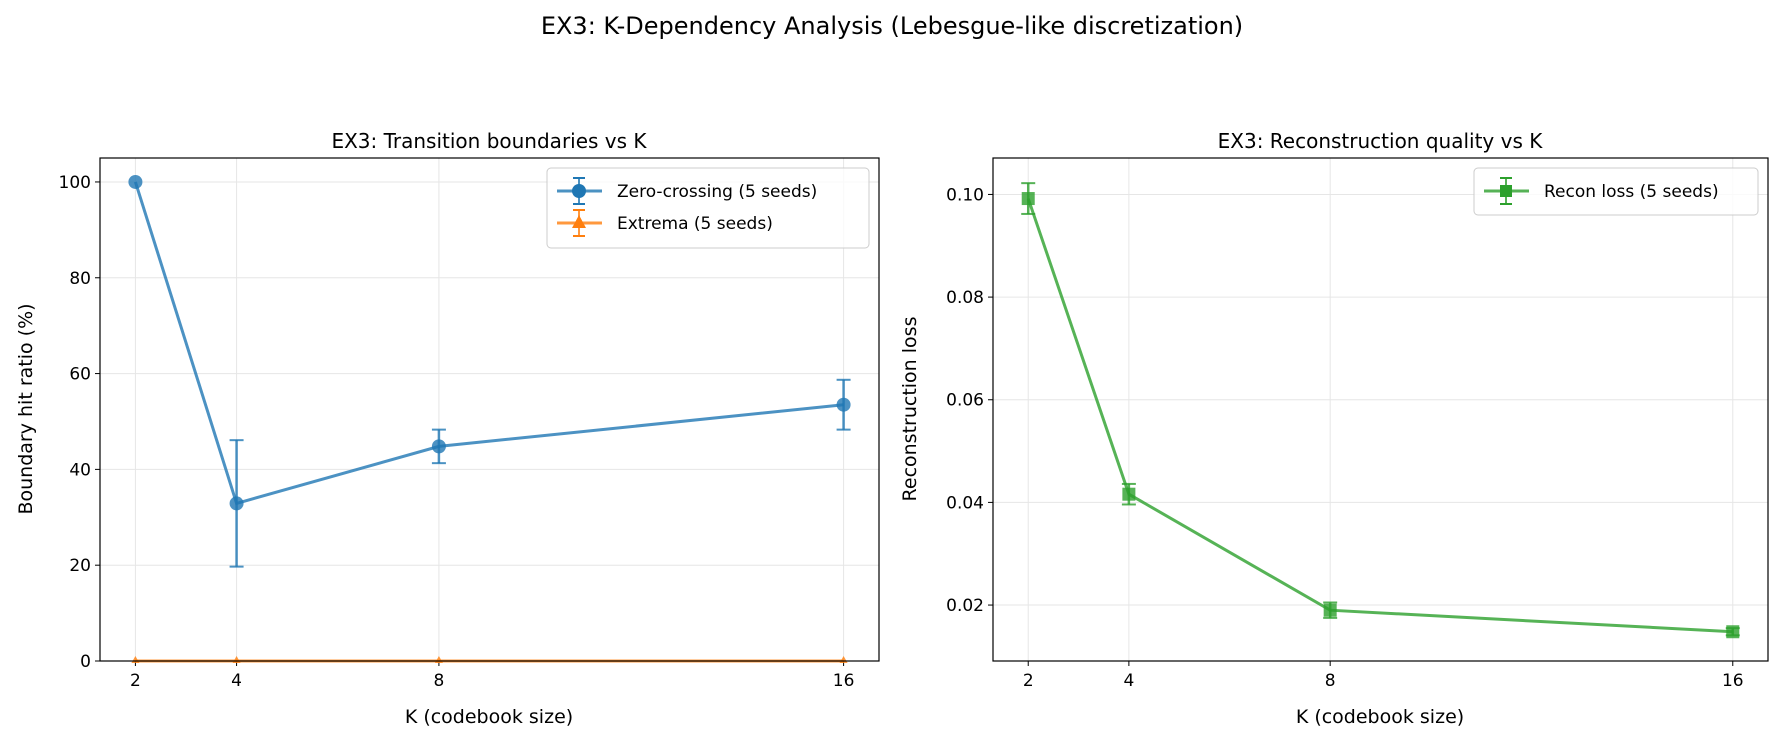 The height and width of the screenshot is (746, 1785). What do you see at coordinates (489, 717) in the screenshot?
I see `left-x-axis-label: K (codebook size)` at bounding box center [489, 717].